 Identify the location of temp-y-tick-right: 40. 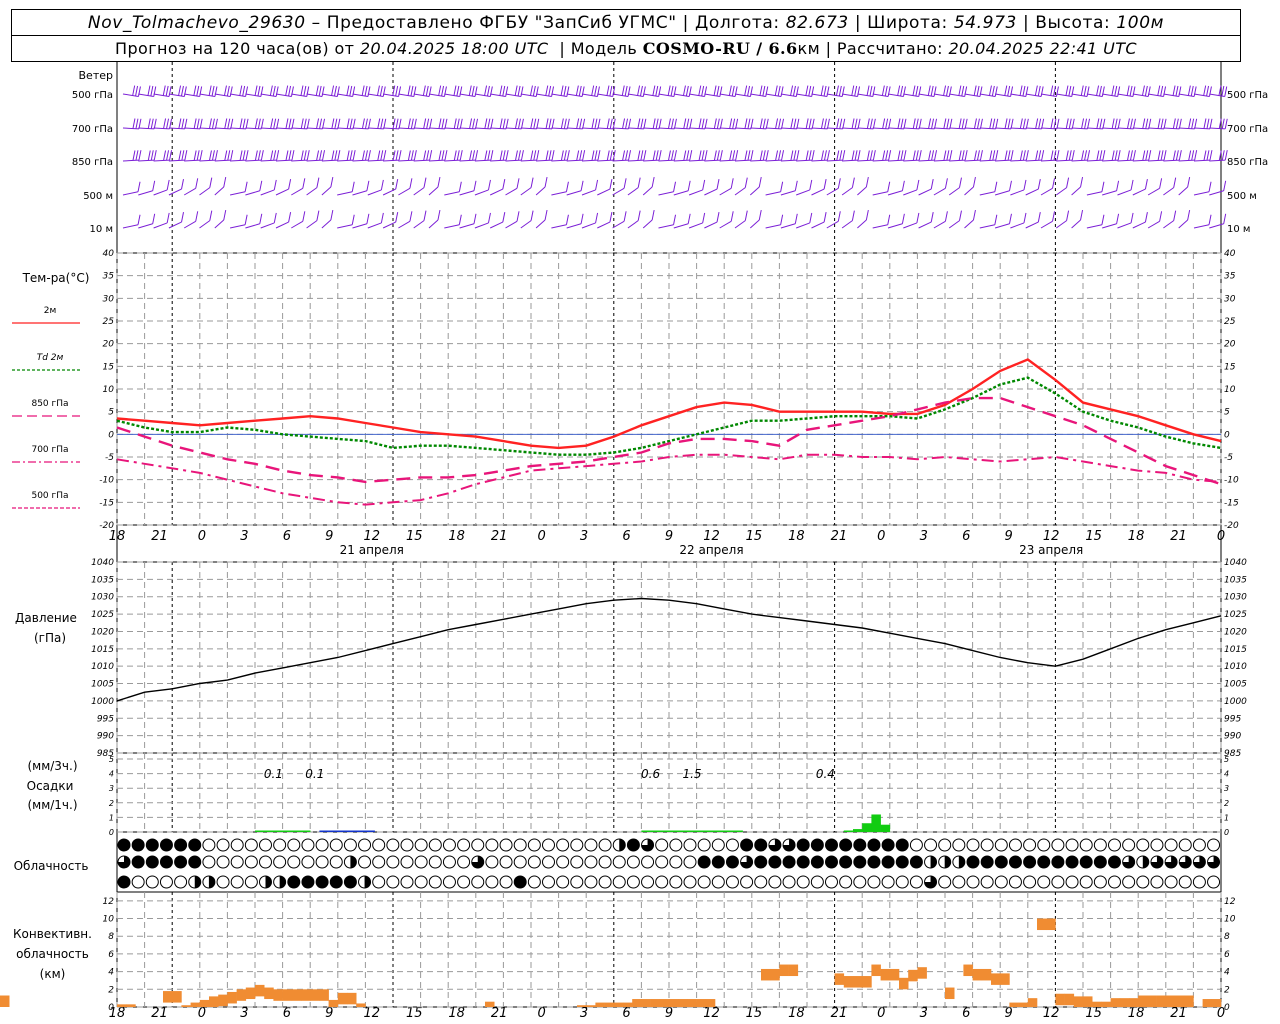
(1230, 254).